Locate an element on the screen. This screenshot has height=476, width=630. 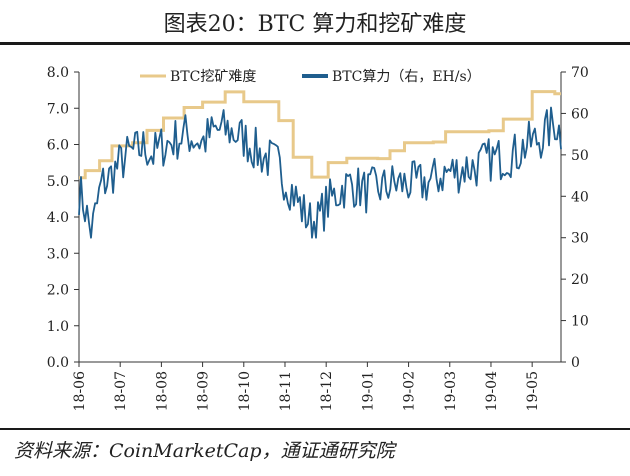
x-tick-label: 19-02 is located at coordinates (410, 391).